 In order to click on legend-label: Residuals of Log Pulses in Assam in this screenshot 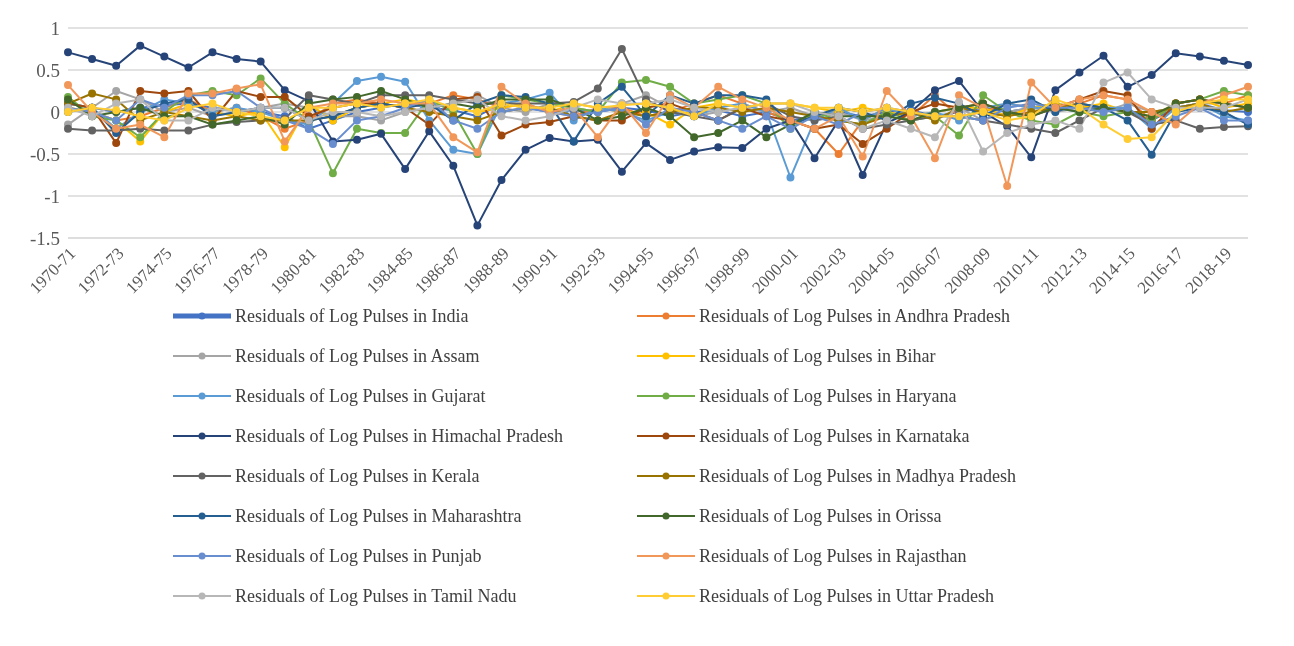, I will do `click(357, 356)`.